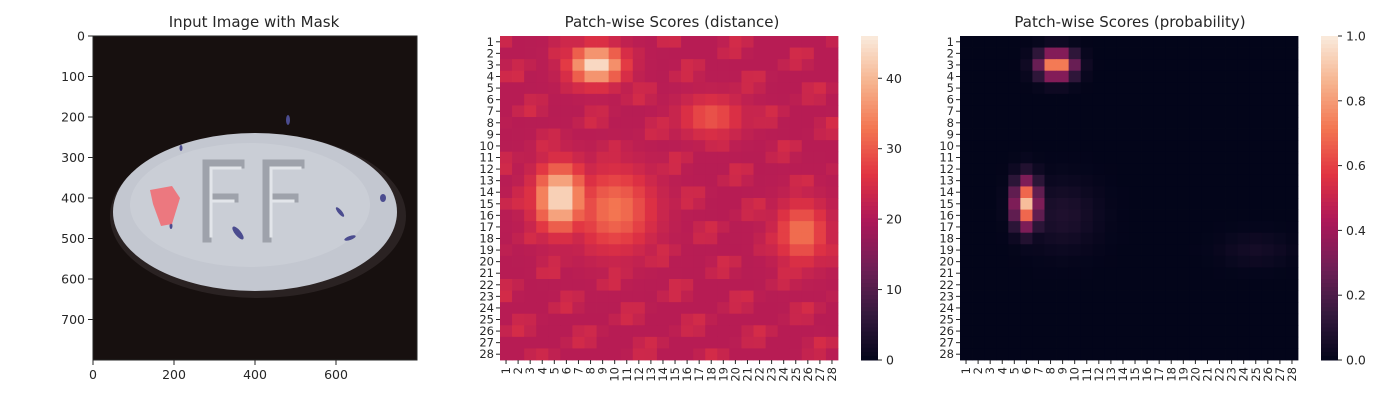 The height and width of the screenshot is (400, 1400). What do you see at coordinates (486, 296) in the screenshot?
I see `y-tick-label: 23` at bounding box center [486, 296].